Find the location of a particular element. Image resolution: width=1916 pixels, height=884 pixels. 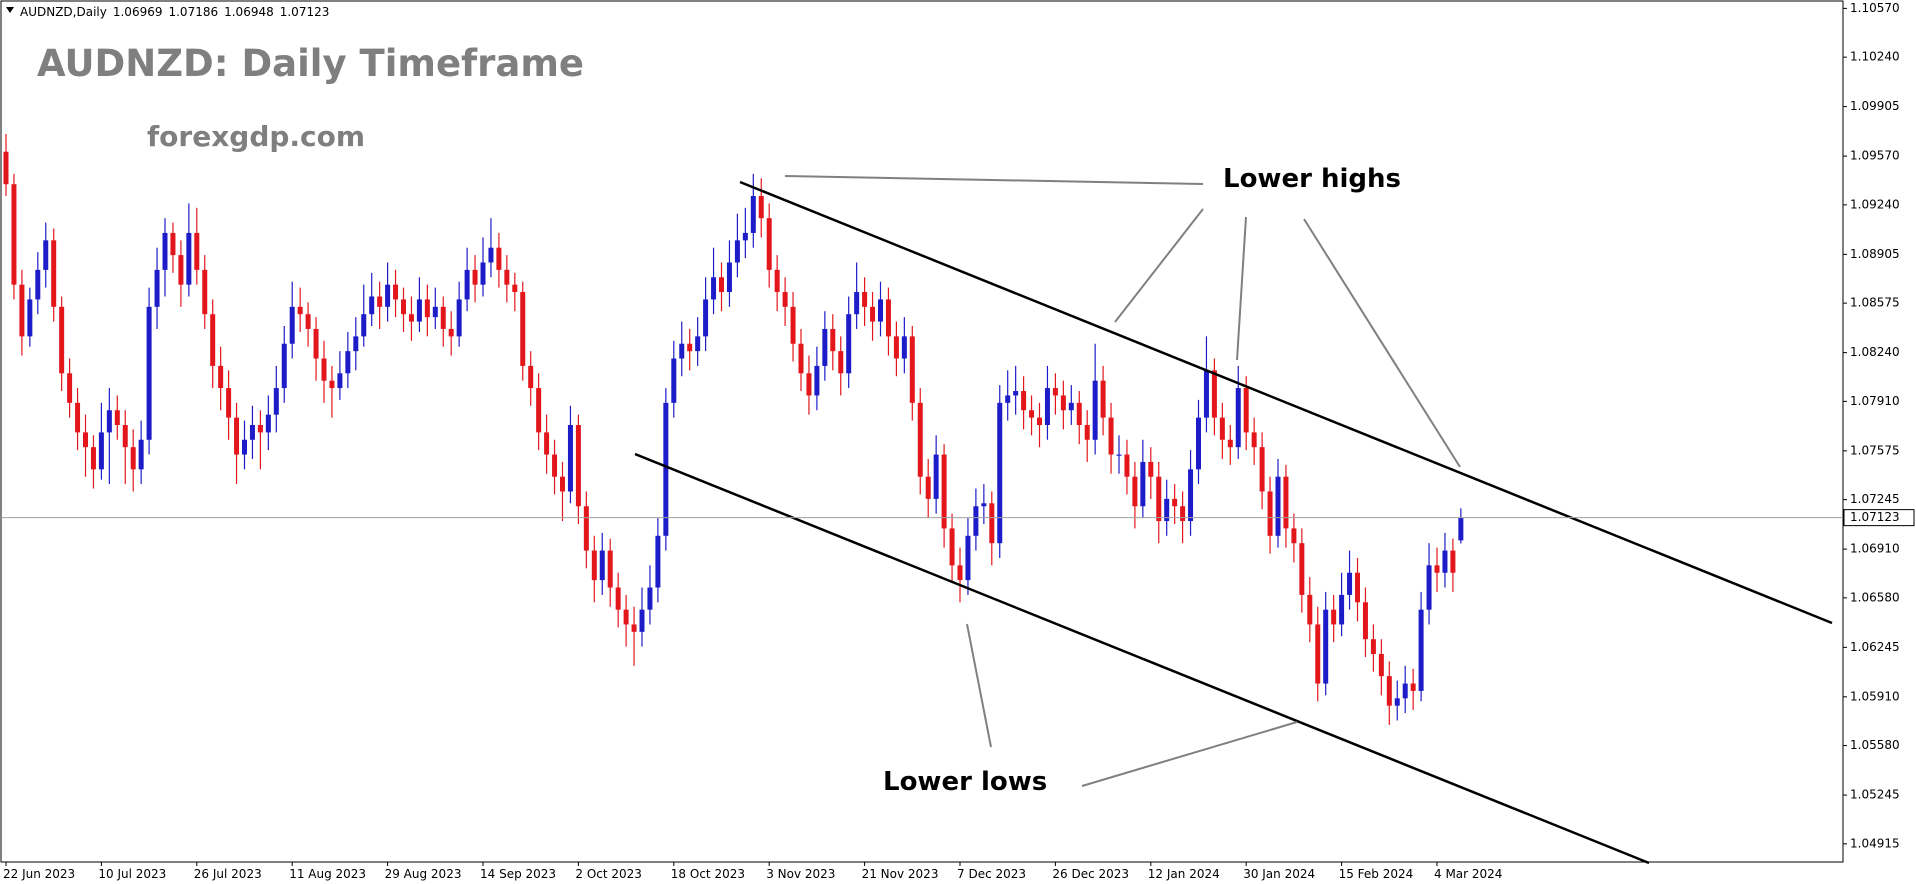

x-tick-label: 29 Aug 2023 is located at coordinates (423, 874).